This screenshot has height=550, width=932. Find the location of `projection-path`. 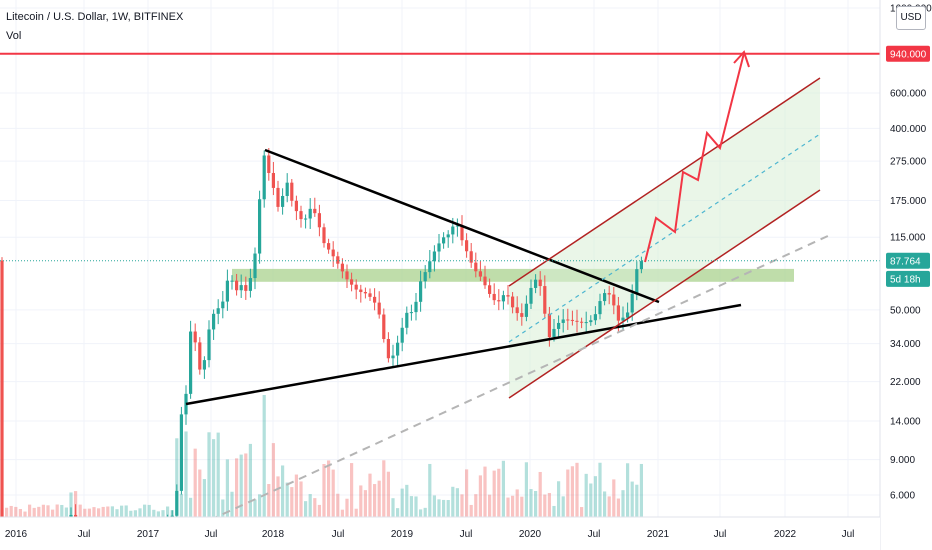

projection-path is located at coordinates (694, 157).